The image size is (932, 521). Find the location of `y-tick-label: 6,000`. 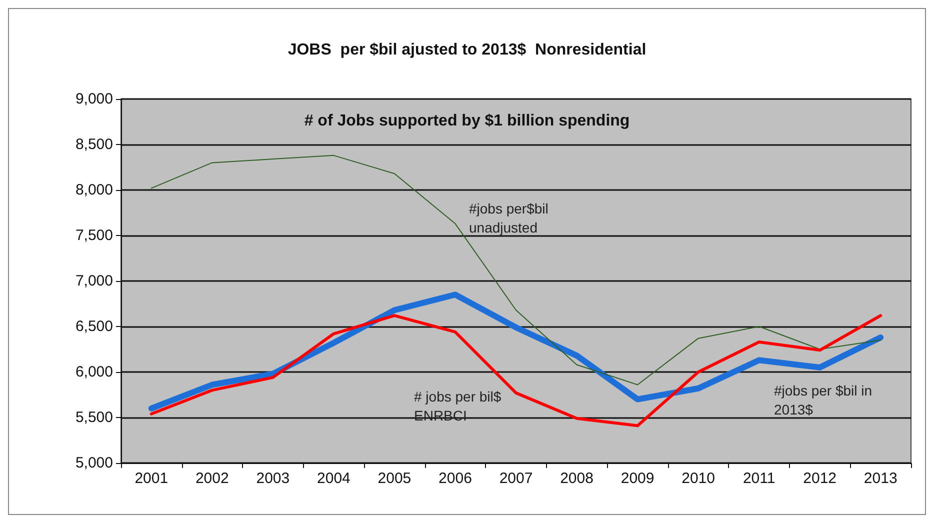

y-tick-label: 6,000 is located at coordinates (94, 372).